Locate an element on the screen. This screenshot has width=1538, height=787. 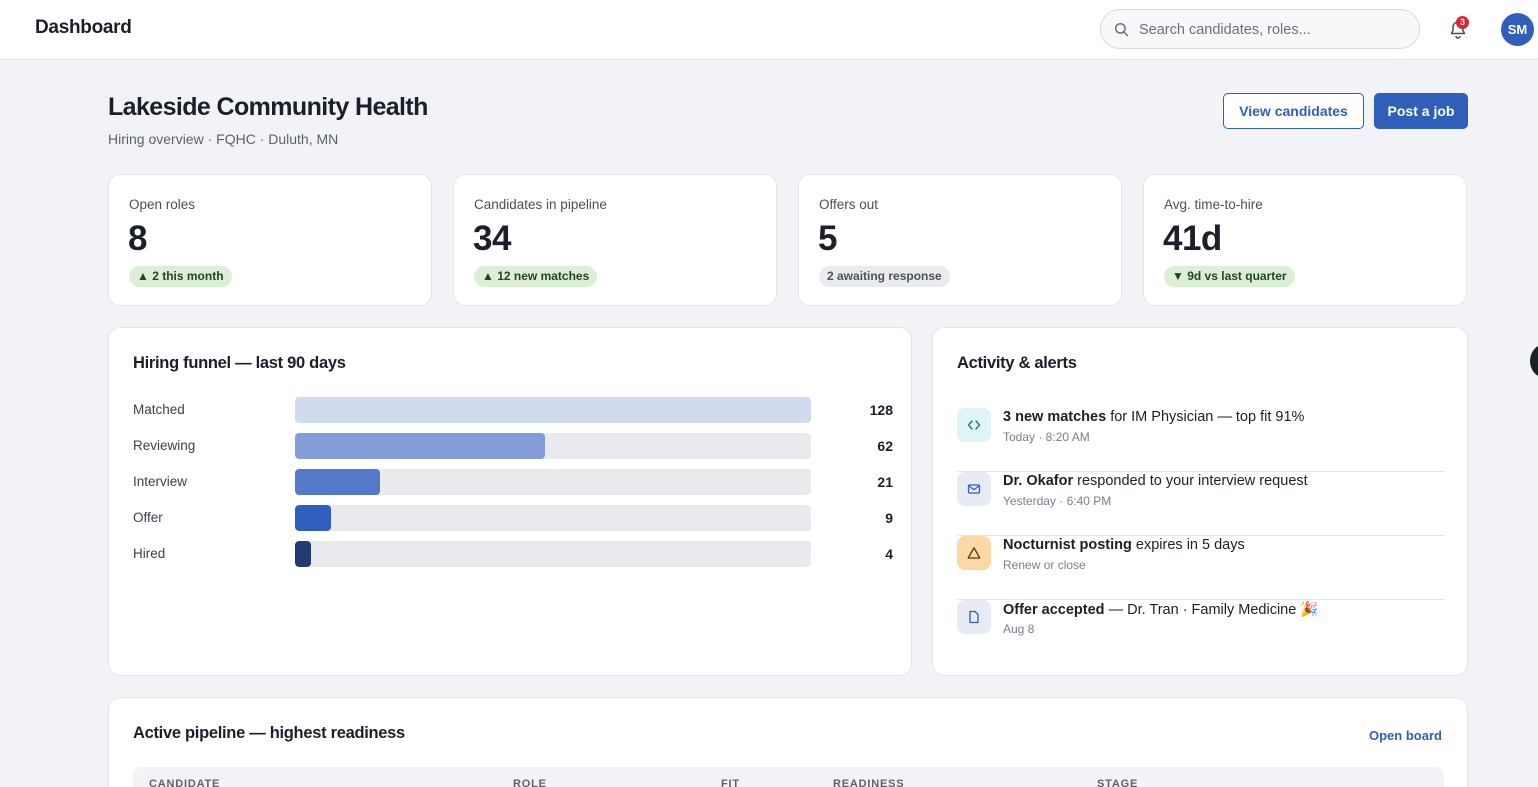
activity-detail: responded to your interview request is located at coordinates (1190, 481).